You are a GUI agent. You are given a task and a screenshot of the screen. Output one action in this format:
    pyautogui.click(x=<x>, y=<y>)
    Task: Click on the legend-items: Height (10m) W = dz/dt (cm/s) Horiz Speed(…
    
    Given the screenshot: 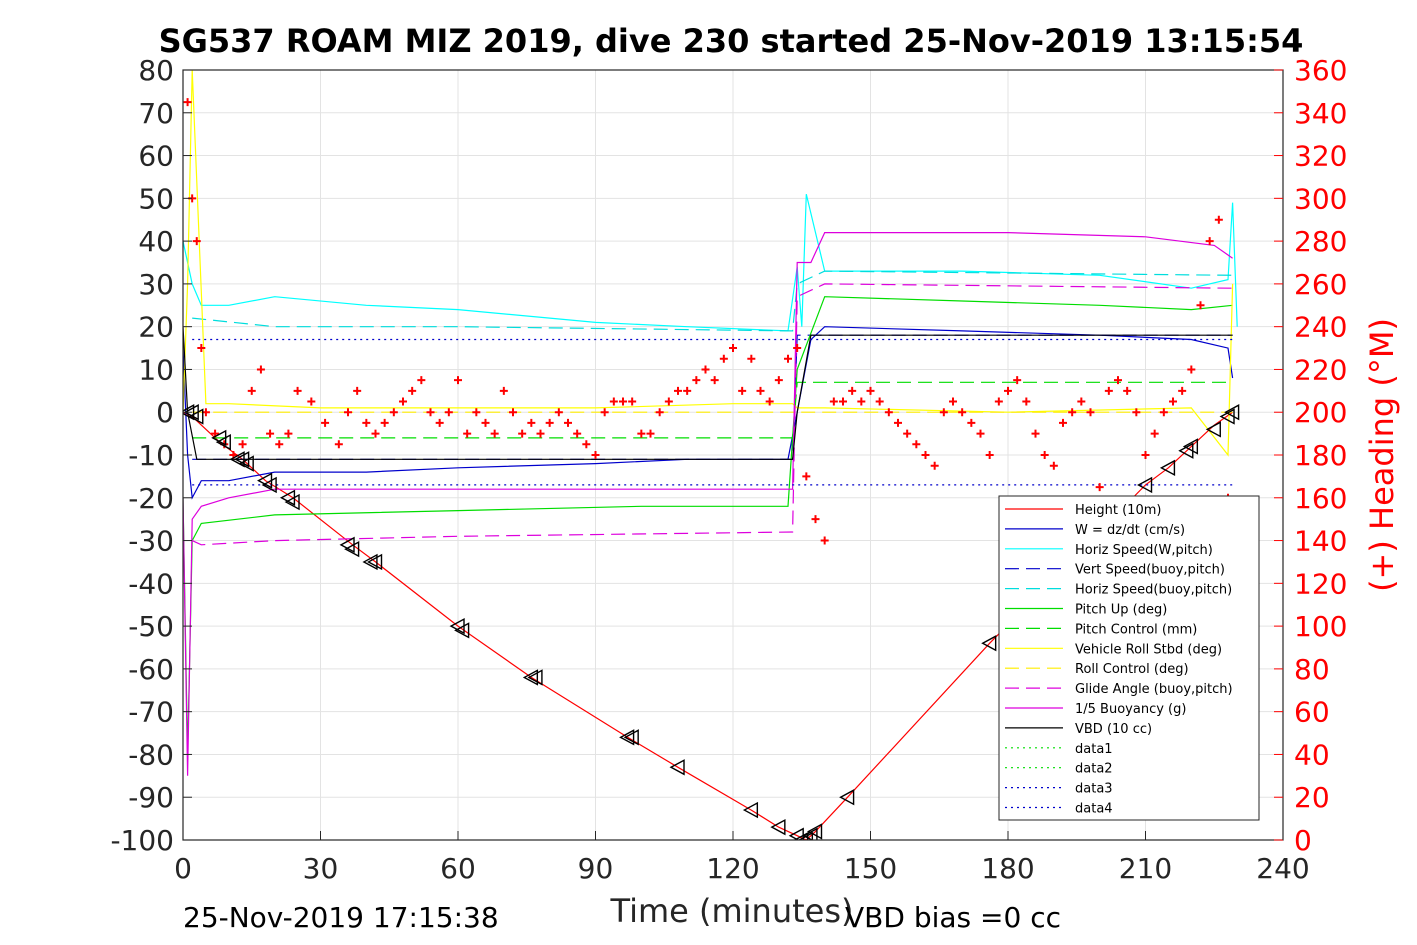 What is the action you would take?
    pyautogui.click(x=1119, y=660)
    